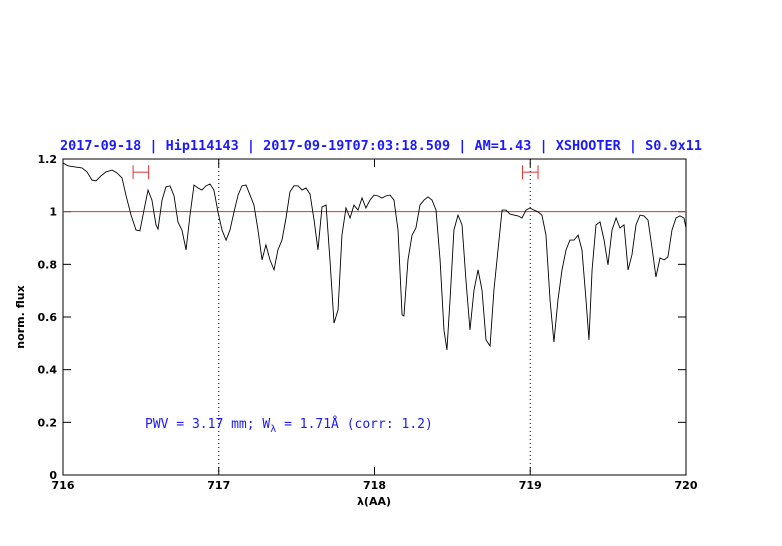  I want to click on y-tick-label: 1.2, so click(48, 159).